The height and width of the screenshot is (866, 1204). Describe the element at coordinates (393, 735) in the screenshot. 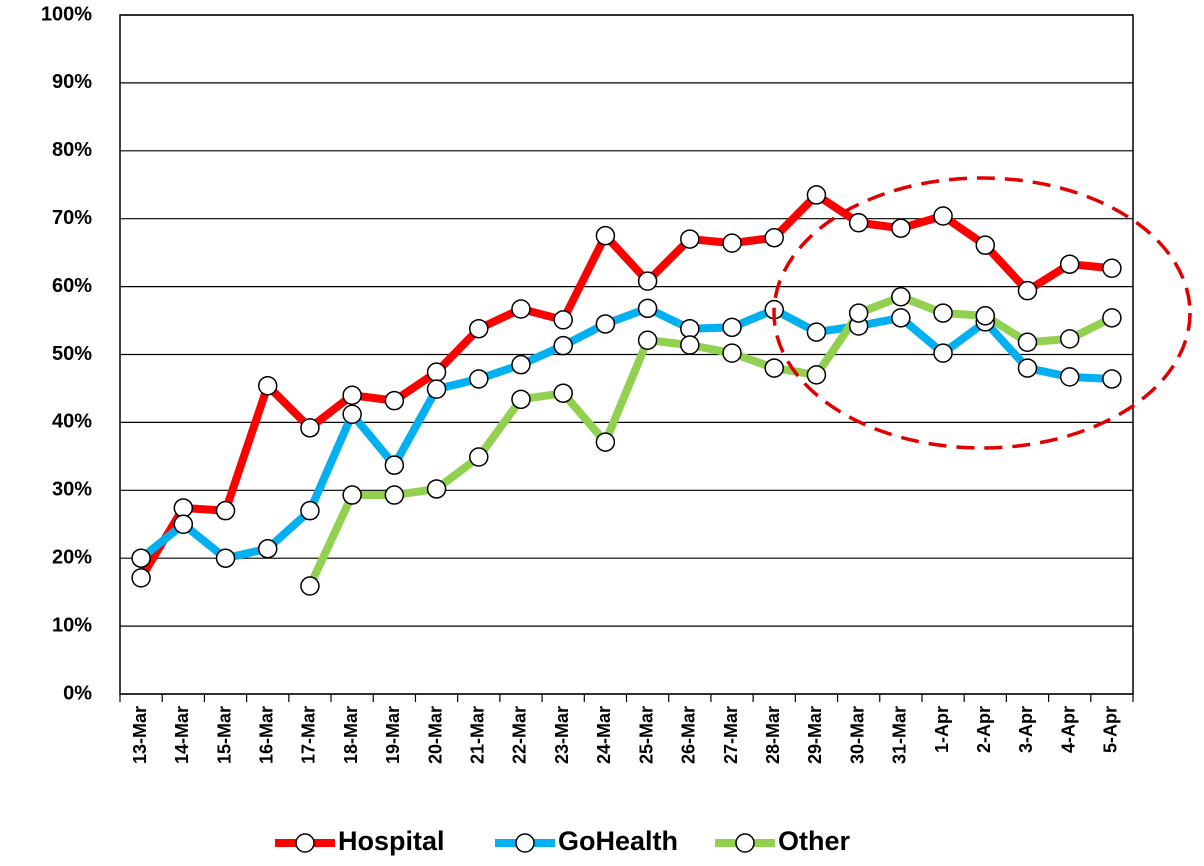

I see `x-tick-label: 19-Mar` at that location.